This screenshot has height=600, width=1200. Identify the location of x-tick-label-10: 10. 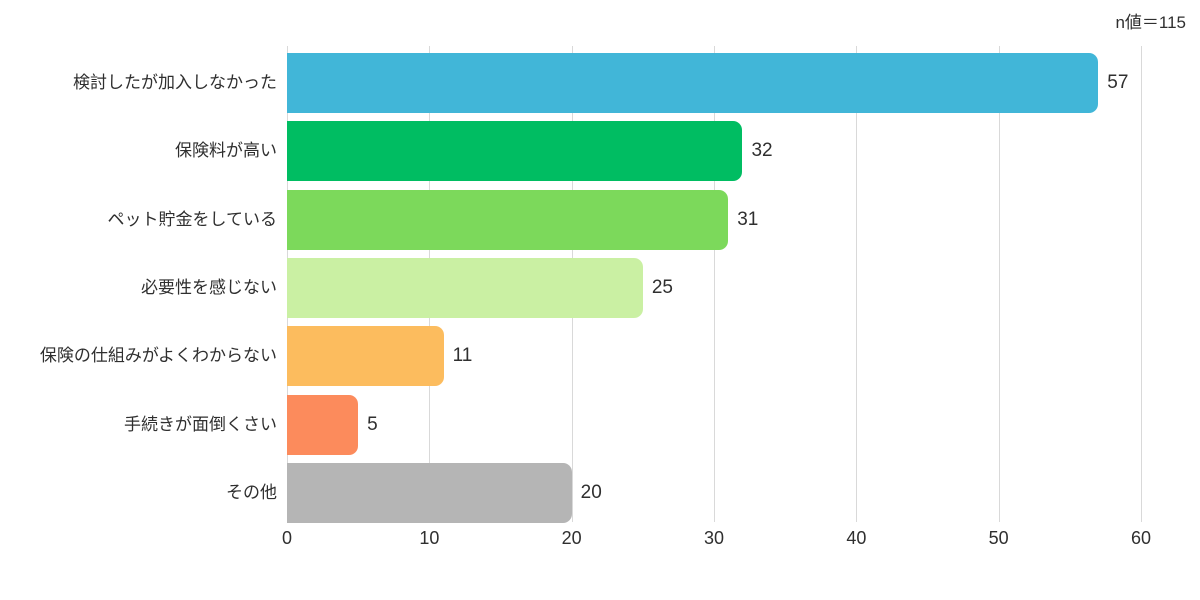
(429, 538).